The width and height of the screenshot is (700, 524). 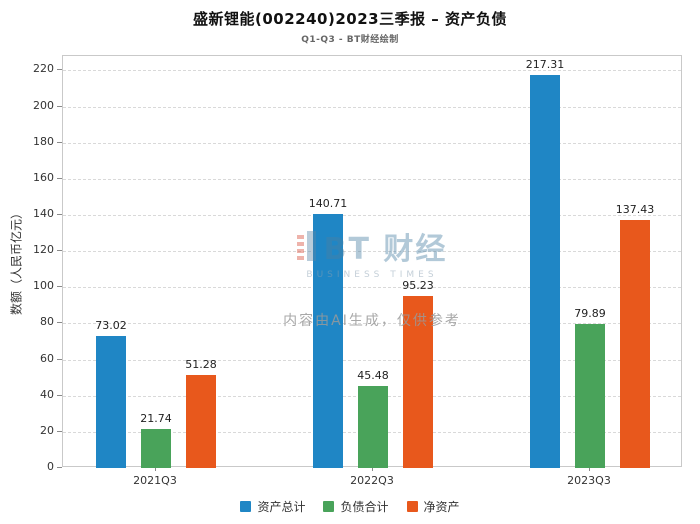 What do you see at coordinates (16, 261) in the screenshot?
I see `y-axis-label: 数额（人民币亿元）` at bounding box center [16, 261].